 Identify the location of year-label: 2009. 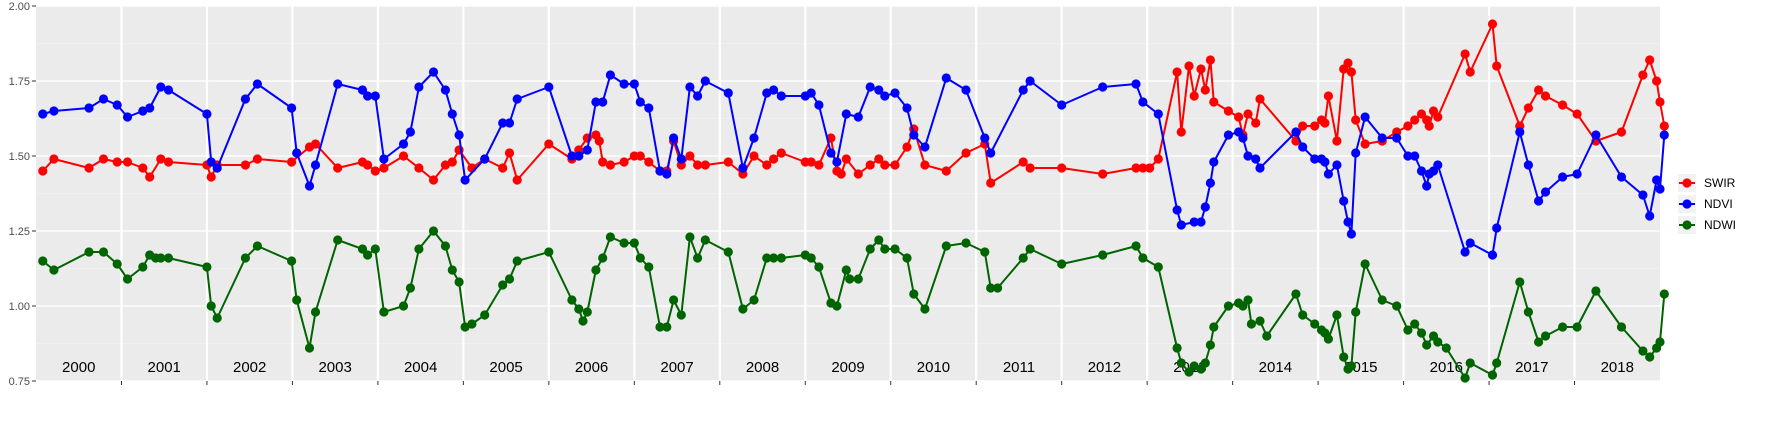
(847, 367).